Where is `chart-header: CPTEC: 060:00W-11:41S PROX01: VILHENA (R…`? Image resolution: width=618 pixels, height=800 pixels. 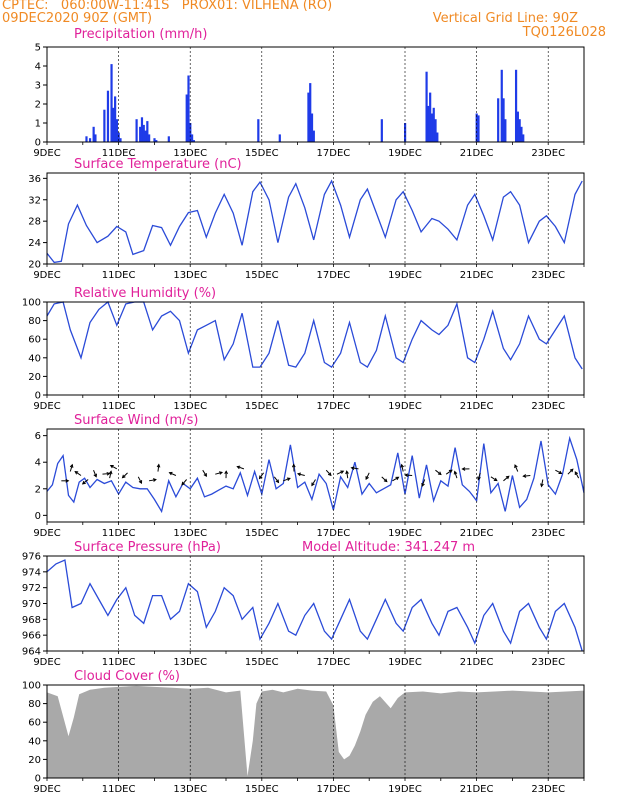
chart-header: CPTEC: 060:00W-11:41S PROX01: VILHENA (R… is located at coordinates (309, 23).